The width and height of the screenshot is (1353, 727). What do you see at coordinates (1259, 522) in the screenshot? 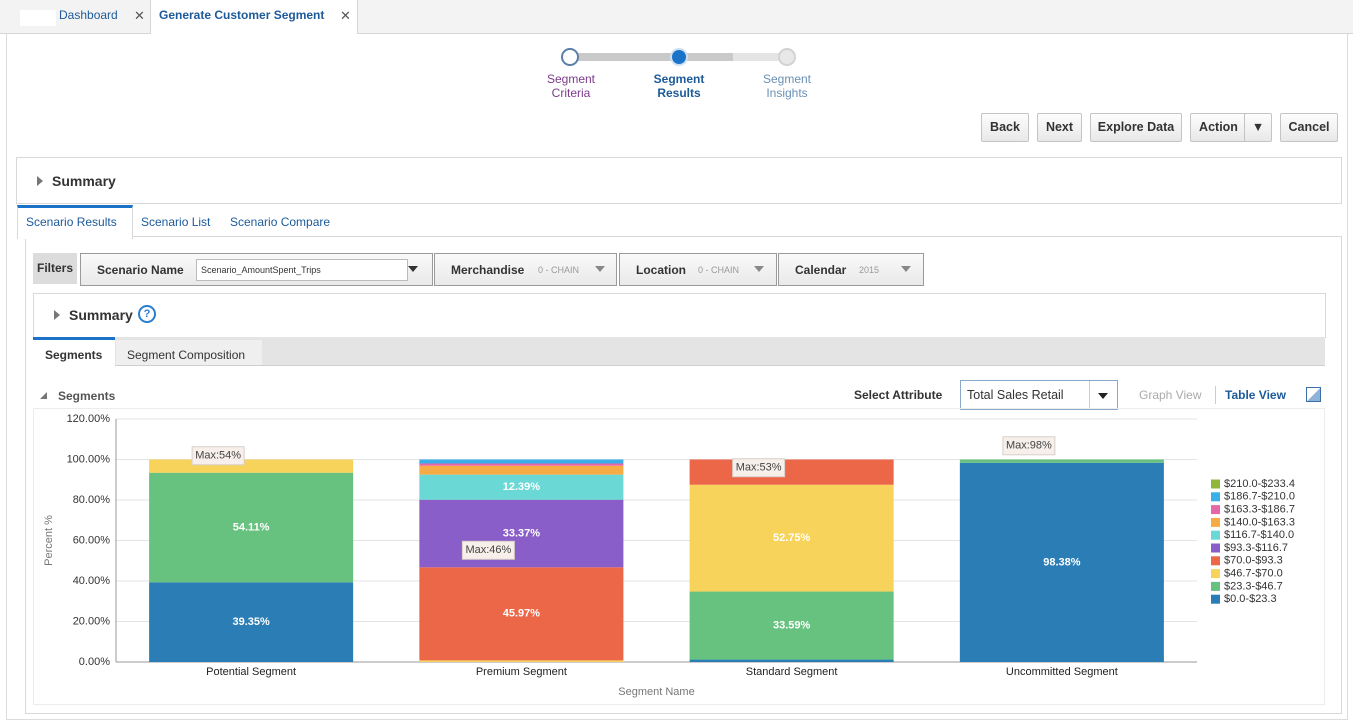
I see `legend-label: $140.0-$163.3` at bounding box center [1259, 522].